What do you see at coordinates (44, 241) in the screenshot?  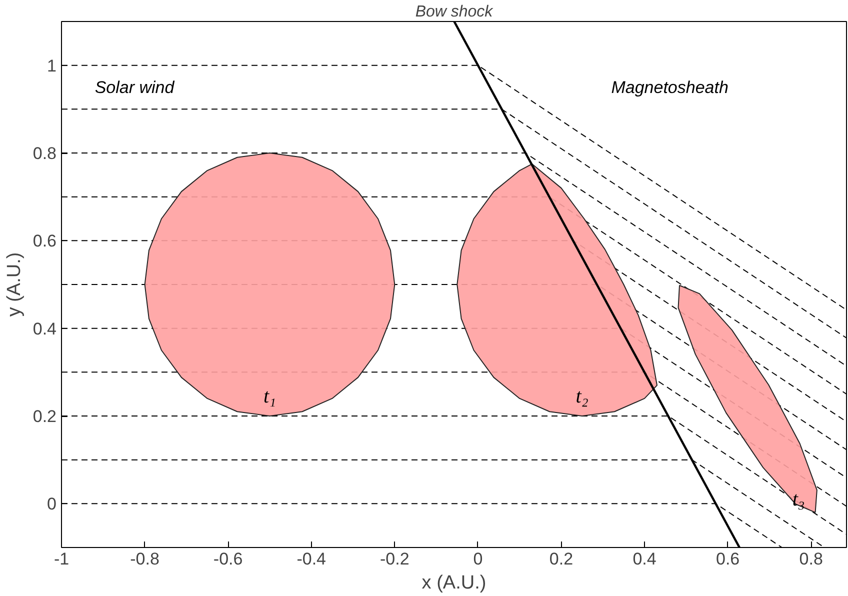 I see `y-tick-label: 0.6` at bounding box center [44, 241].